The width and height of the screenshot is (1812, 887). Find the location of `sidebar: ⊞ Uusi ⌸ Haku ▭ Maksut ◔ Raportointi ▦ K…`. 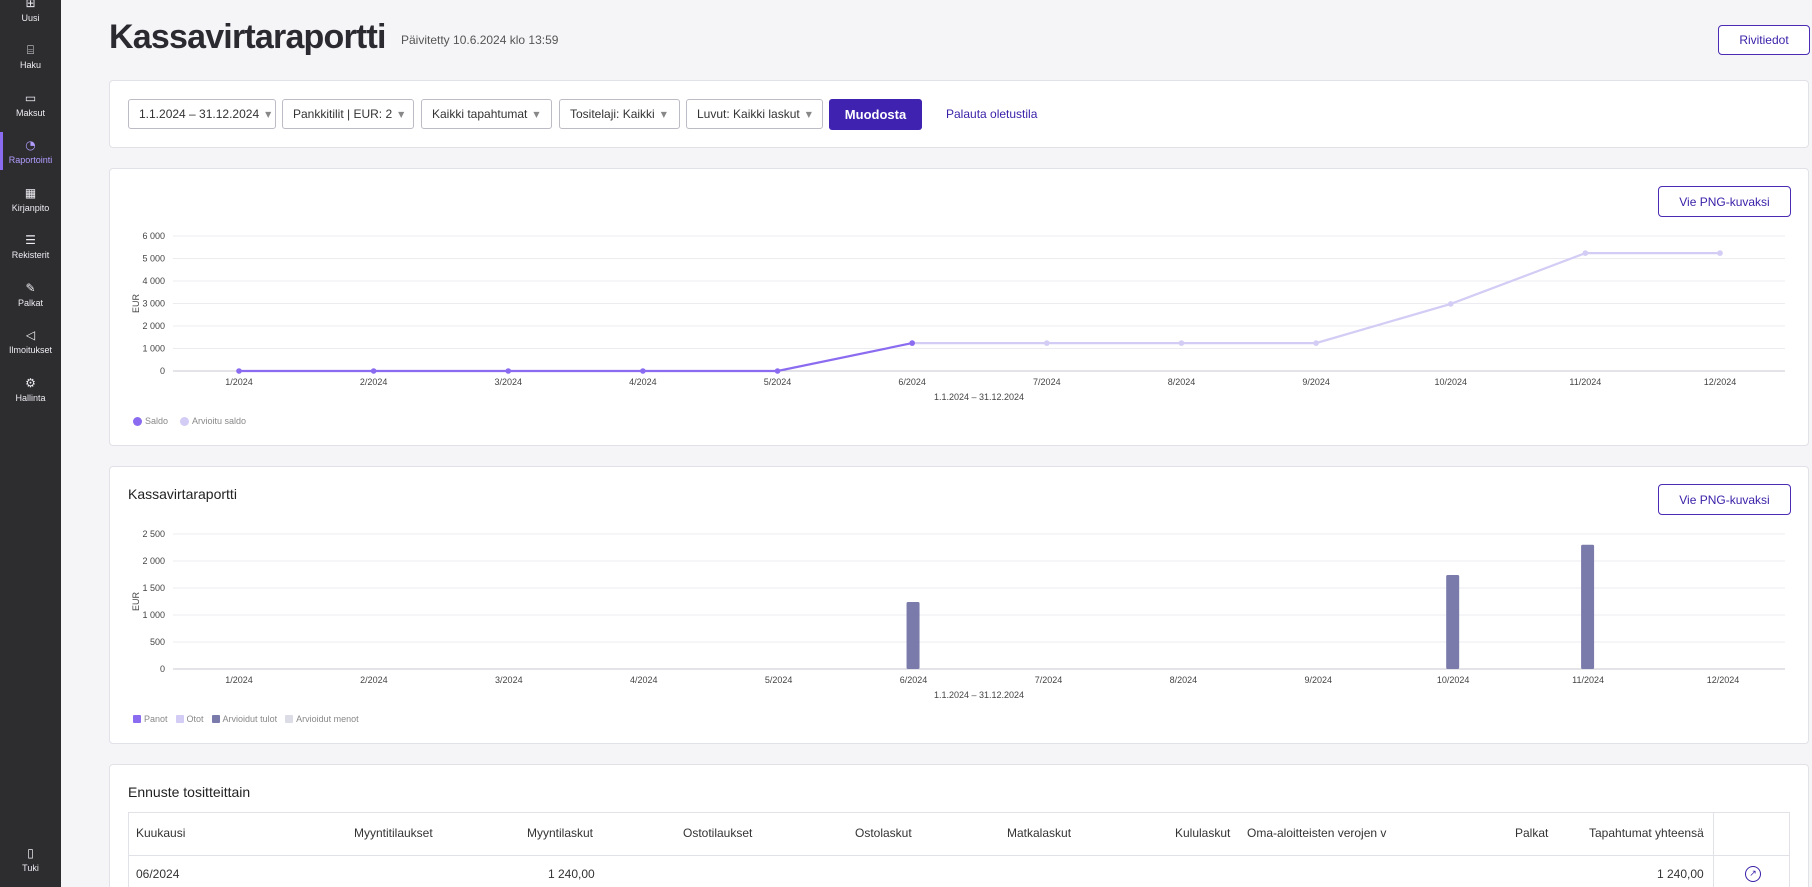

sidebar: ⊞ Uusi ⌸ Haku ▭ Maksut ◔ Raportointi ▦ K… is located at coordinates (30, 443).